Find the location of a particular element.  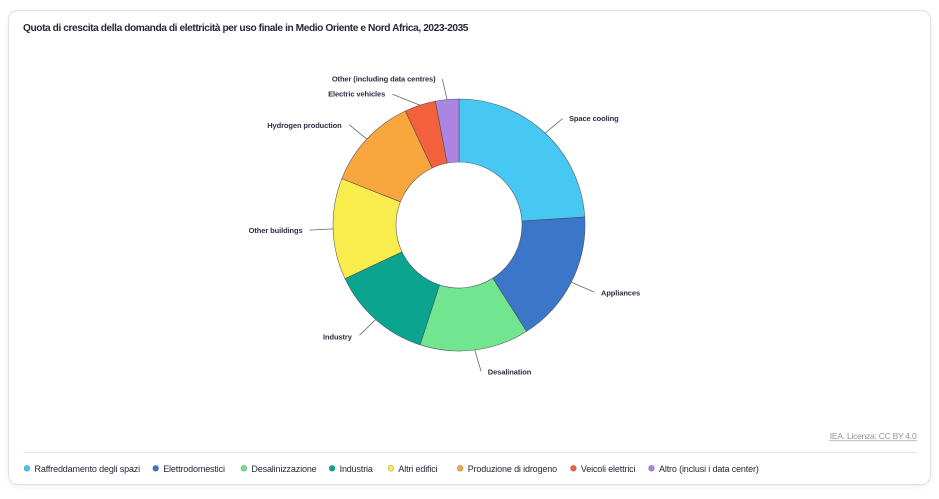

svg-text: Raffreddamento degli spazi is located at coordinates (88, 469).